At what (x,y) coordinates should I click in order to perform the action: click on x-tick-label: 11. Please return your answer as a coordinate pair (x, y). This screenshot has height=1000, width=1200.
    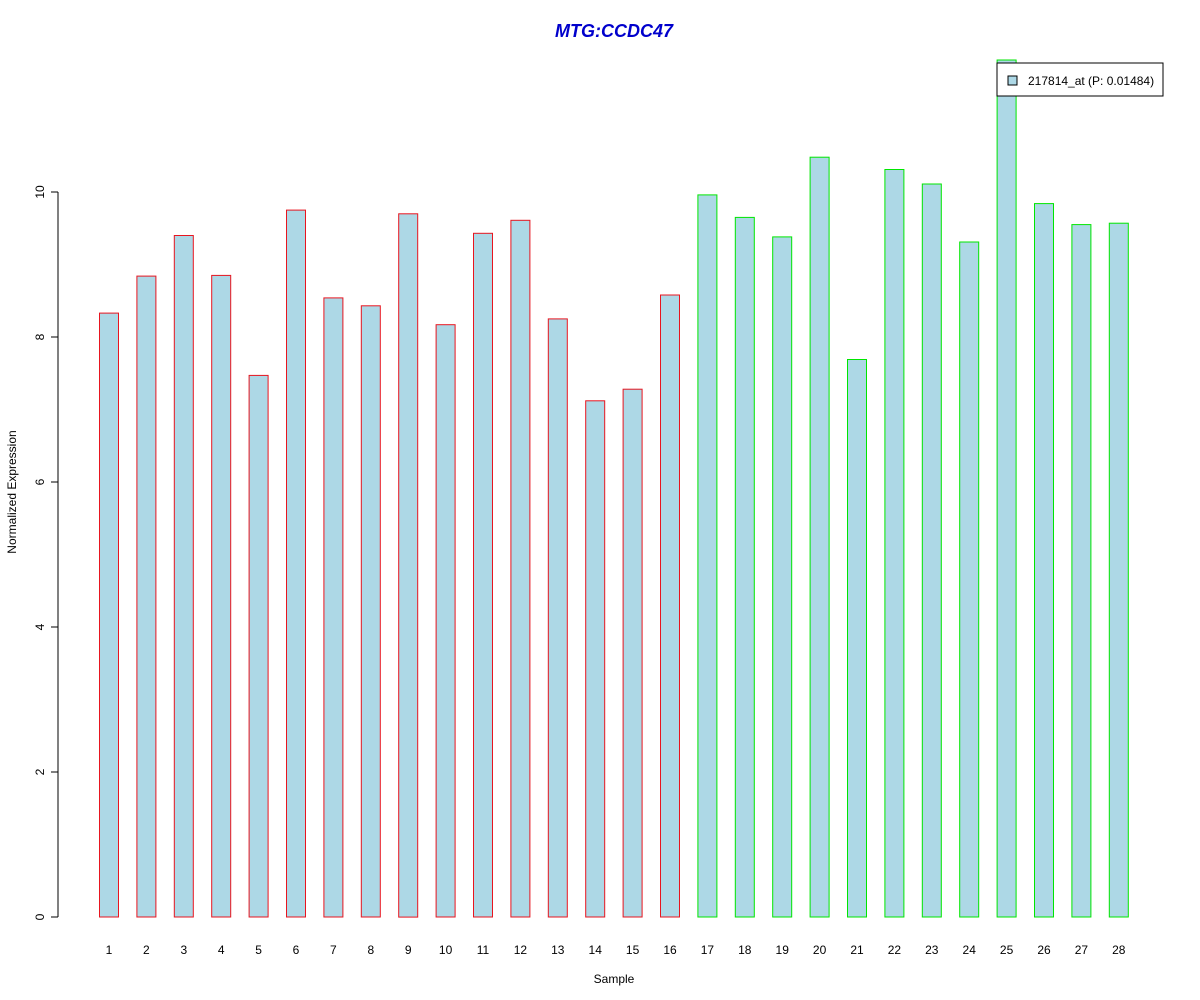
    Looking at the image, I should click on (483, 950).